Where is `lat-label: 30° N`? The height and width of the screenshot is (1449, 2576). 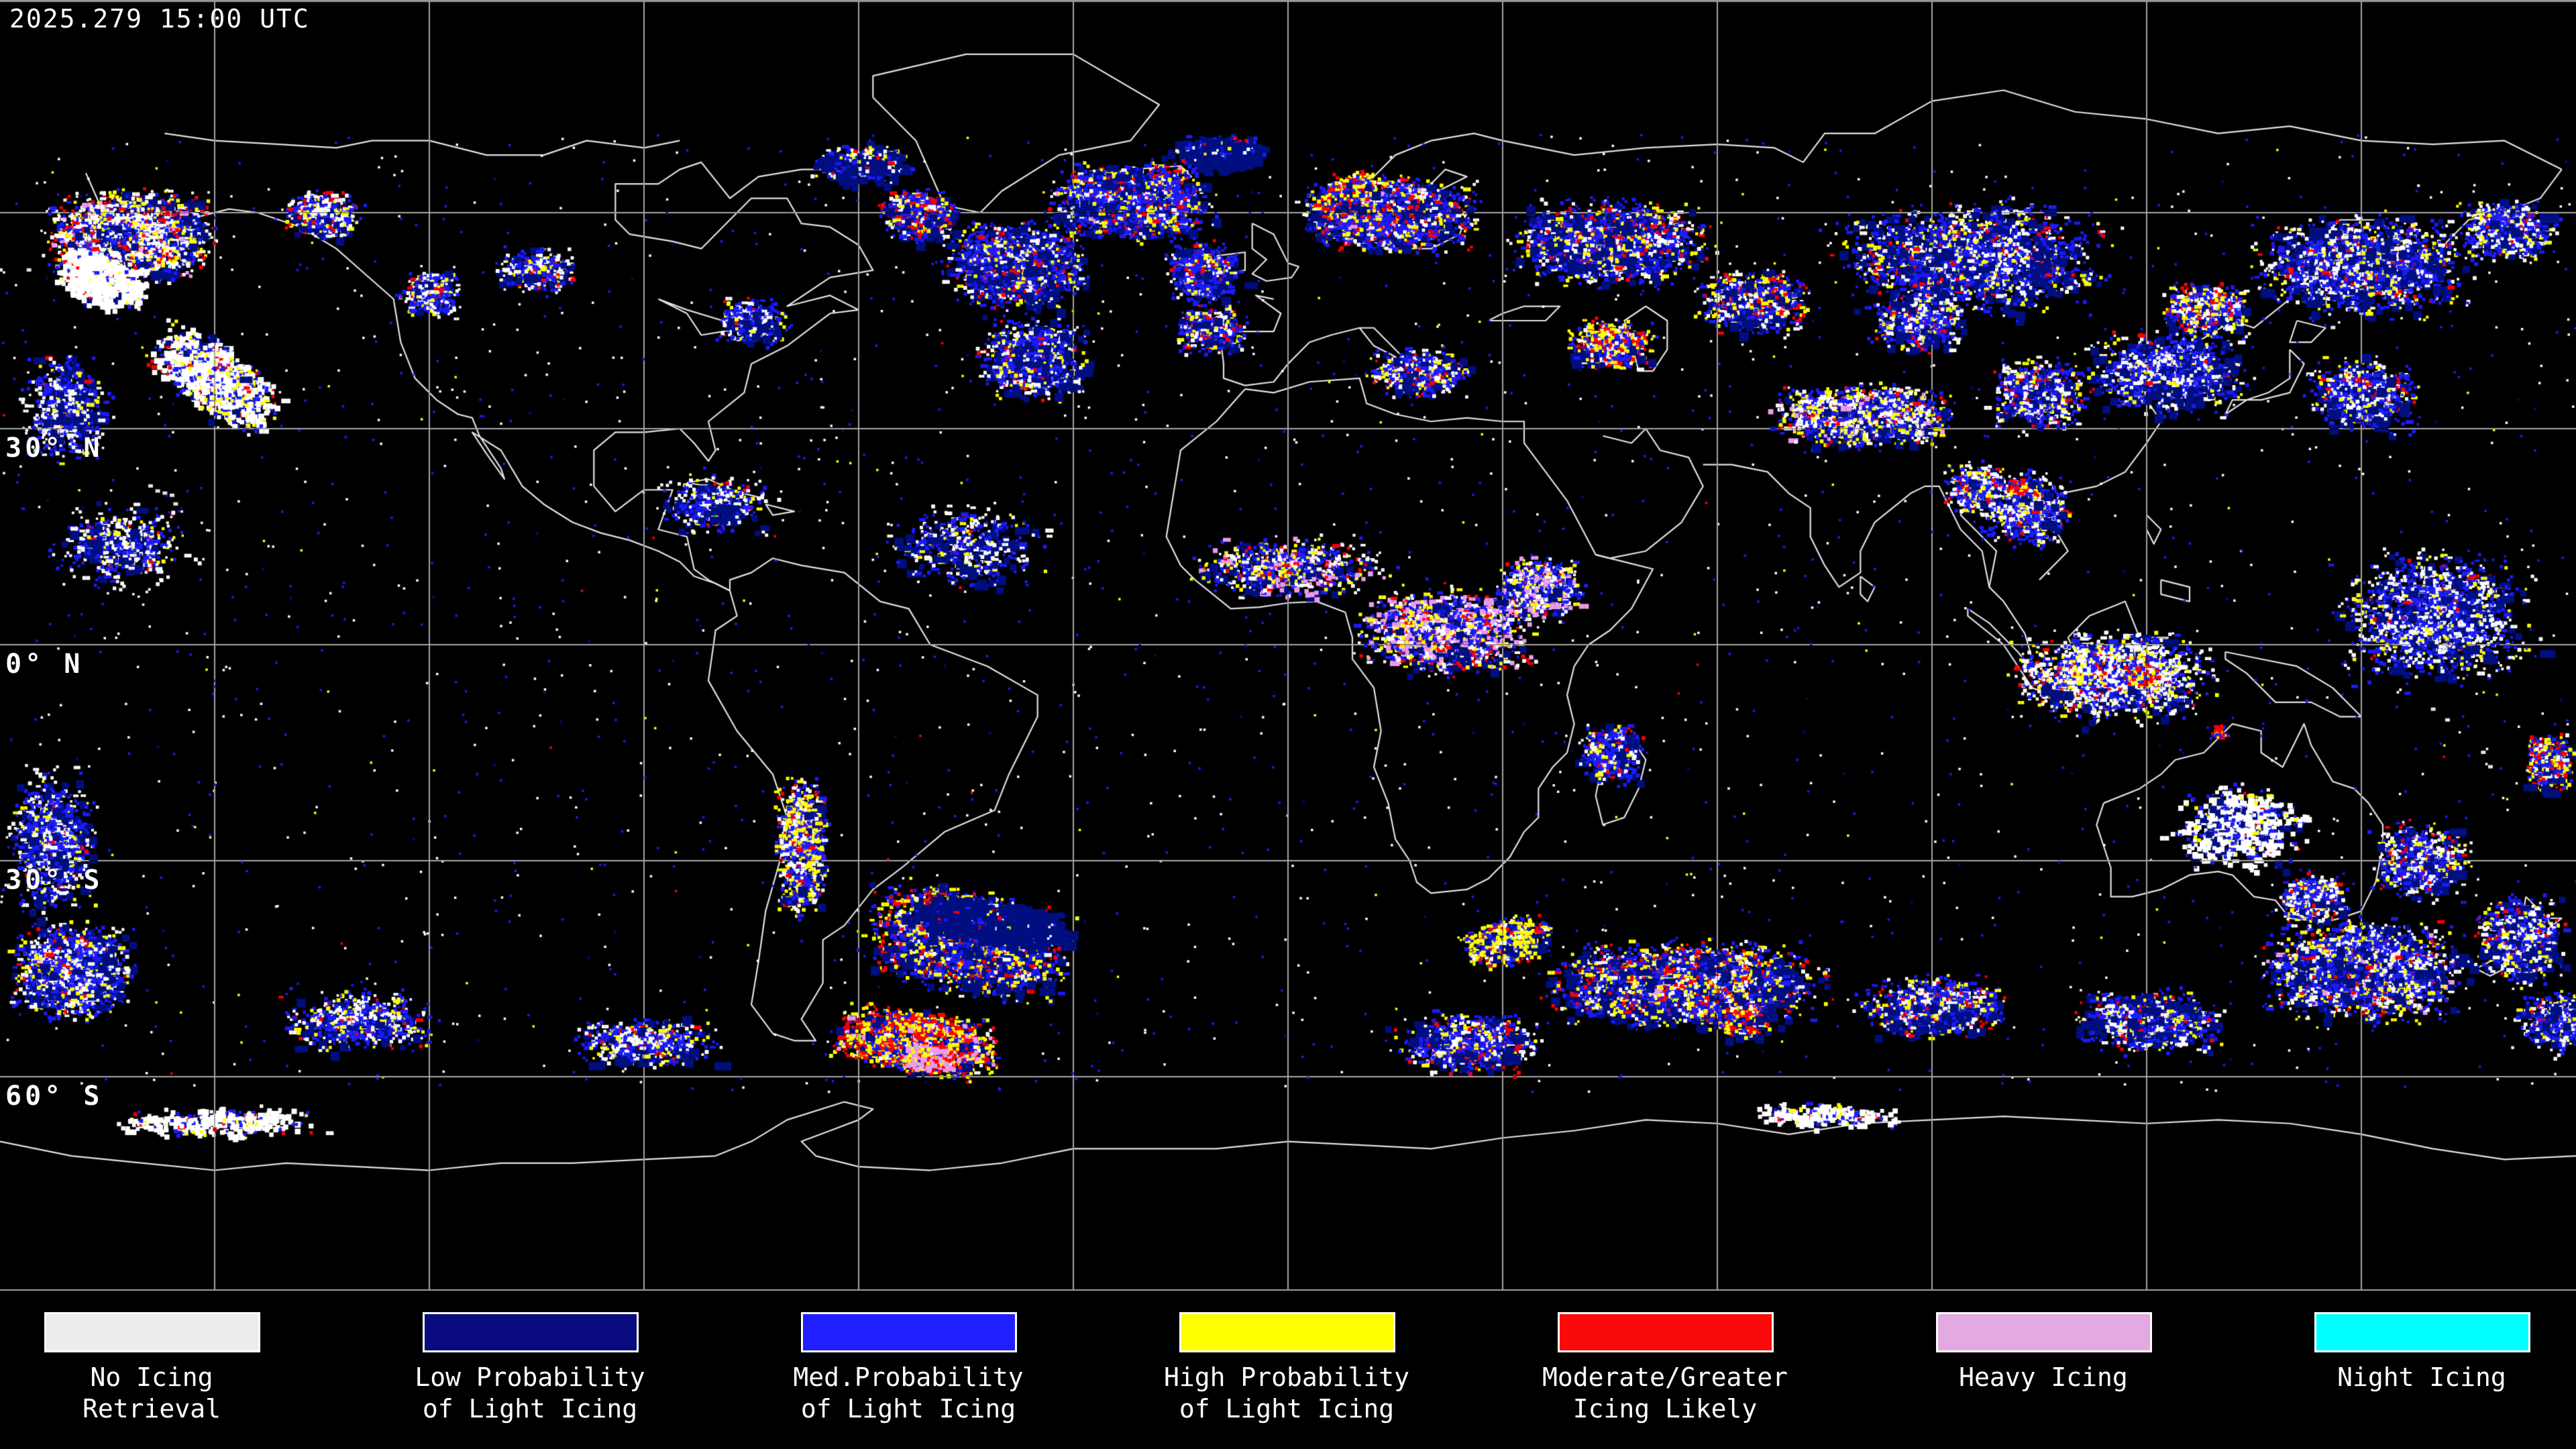 lat-label: 30° N is located at coordinates (54, 448).